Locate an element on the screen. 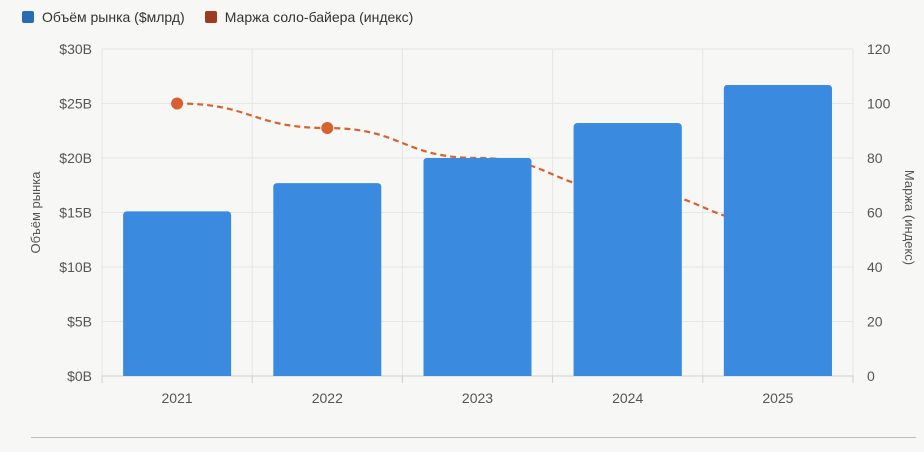 Image resolution: width=924 pixels, height=452 pixels. y-axis-left-tick-label: $30B is located at coordinates (75, 49).